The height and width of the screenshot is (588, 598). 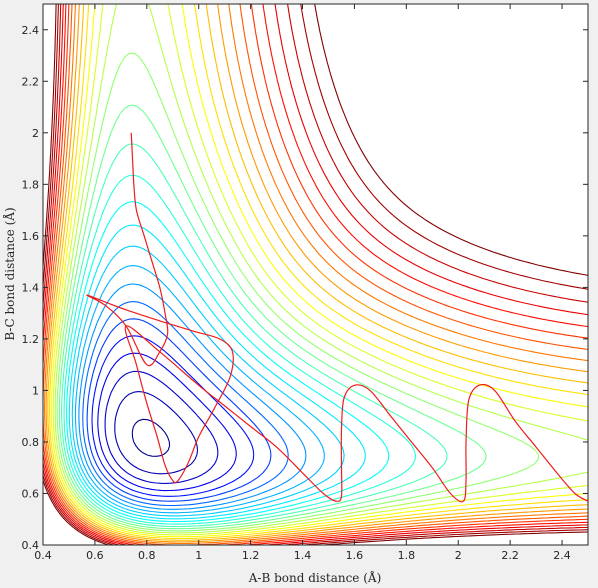 What do you see at coordinates (198, 555) in the screenshot?
I see `x-tick-label: 1` at bounding box center [198, 555].